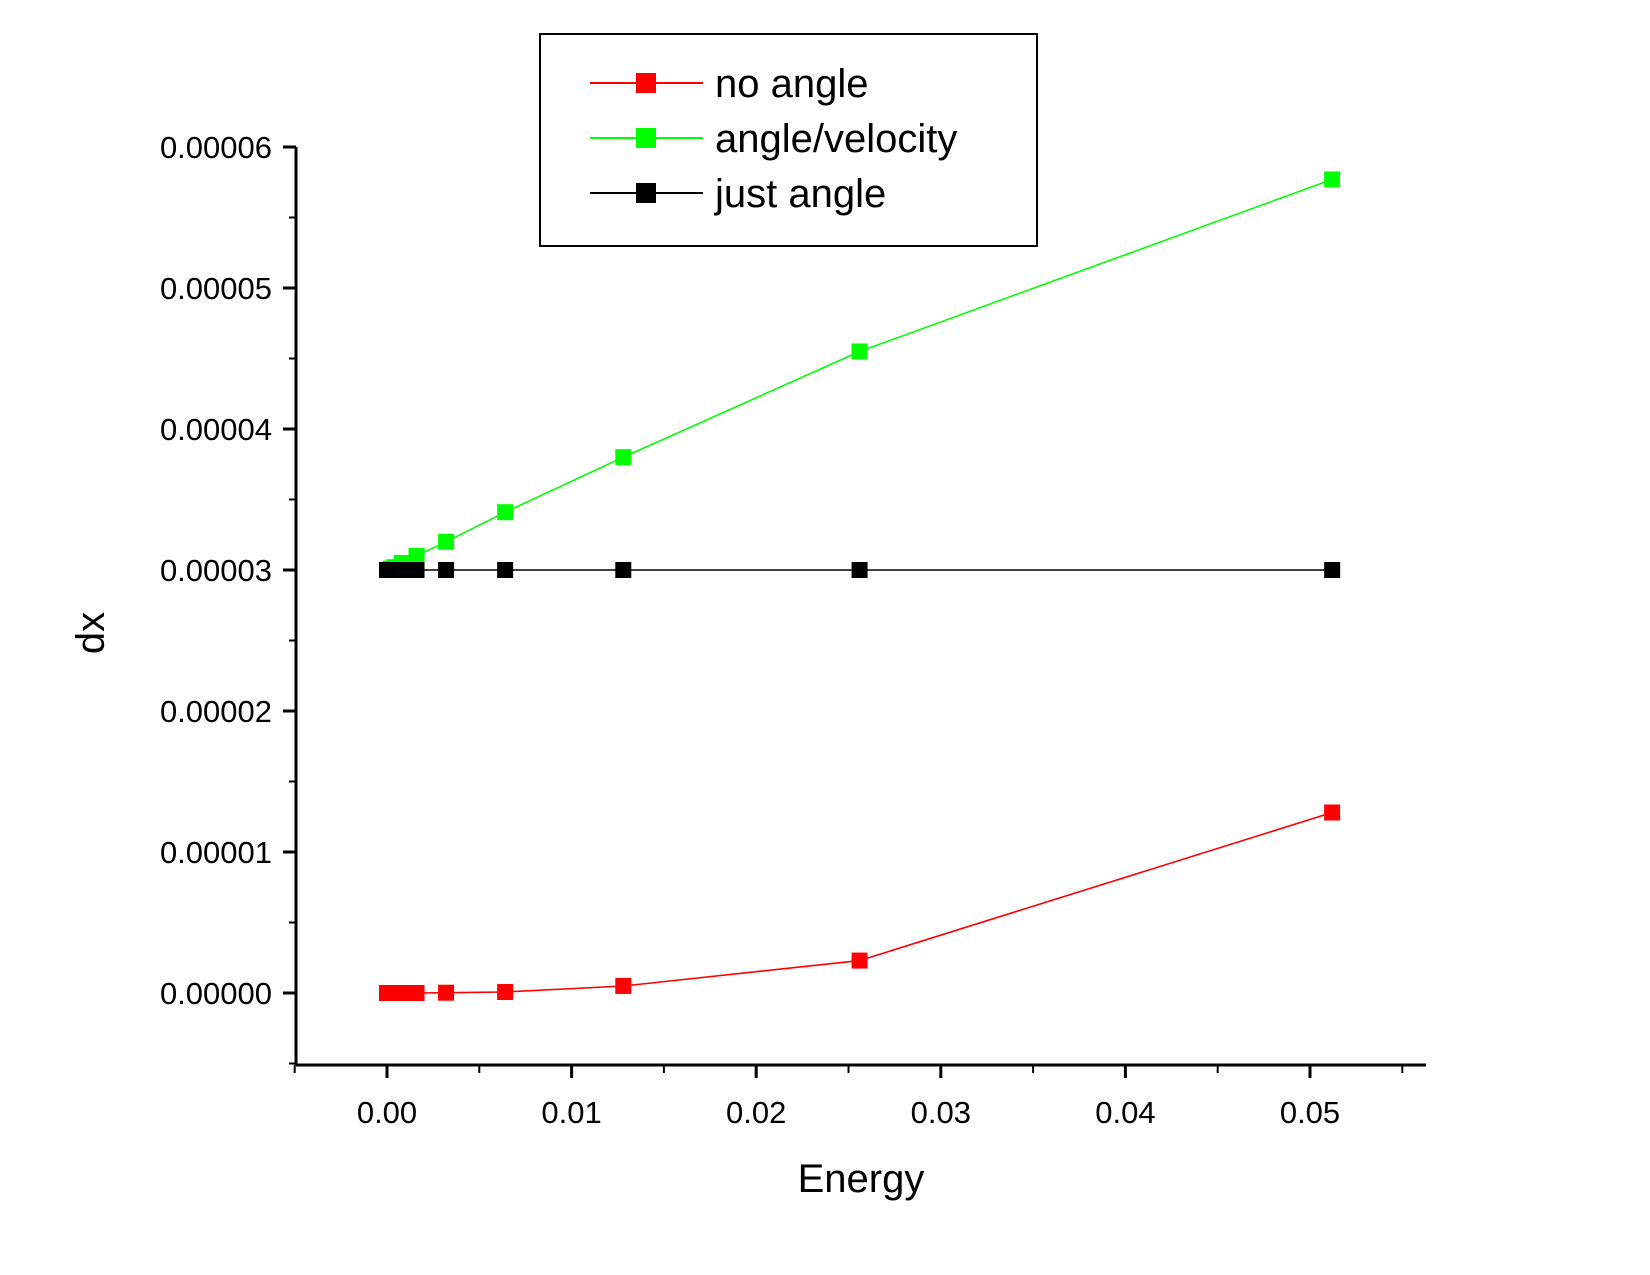 This screenshot has height=1275, width=1650. Describe the element at coordinates (836, 139) in the screenshot. I see `legend-label: angle/velocity` at that location.